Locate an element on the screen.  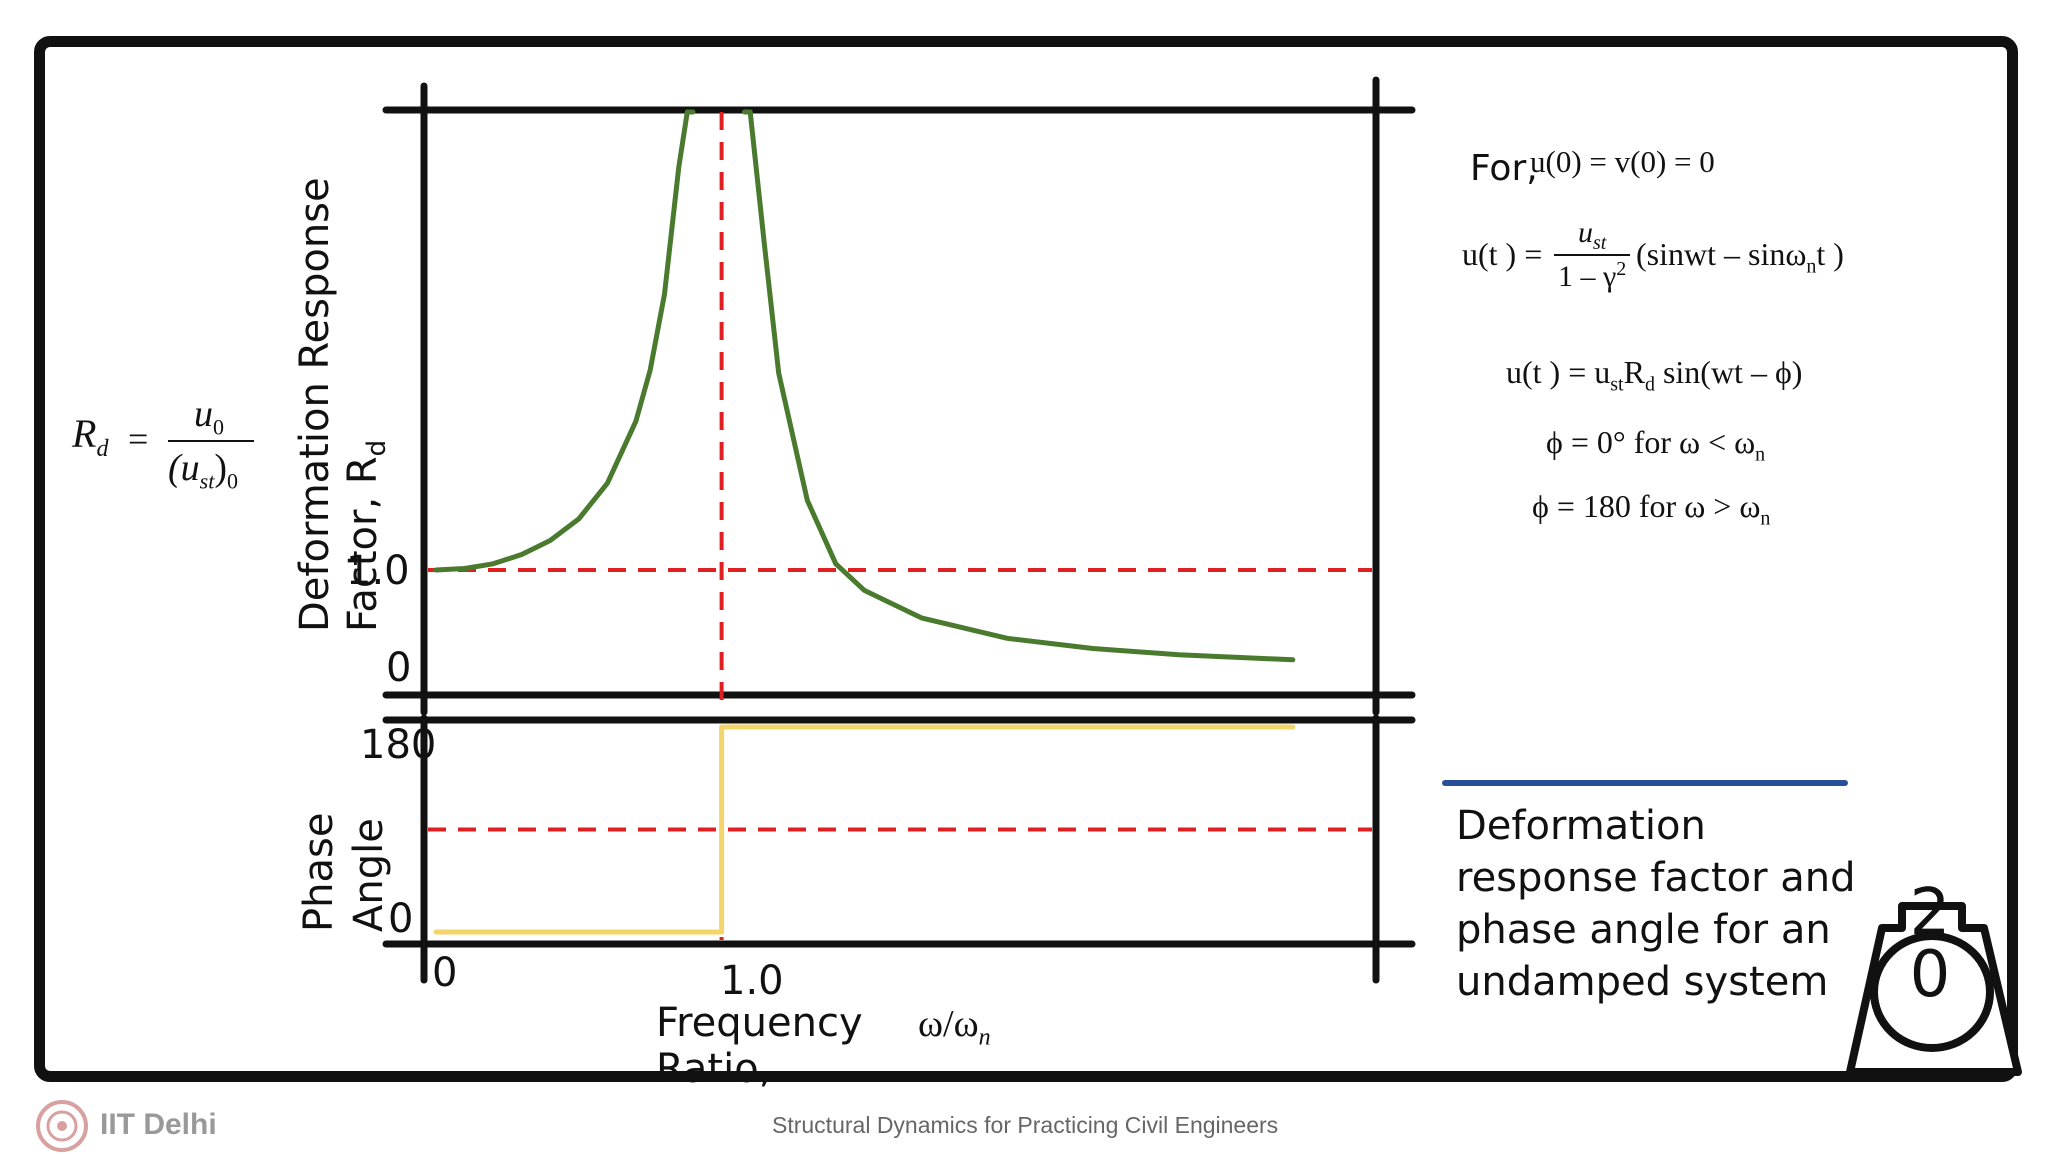
eq1-rhs: (sinwt – sinωnt ) is located at coordinates (1740, 257).